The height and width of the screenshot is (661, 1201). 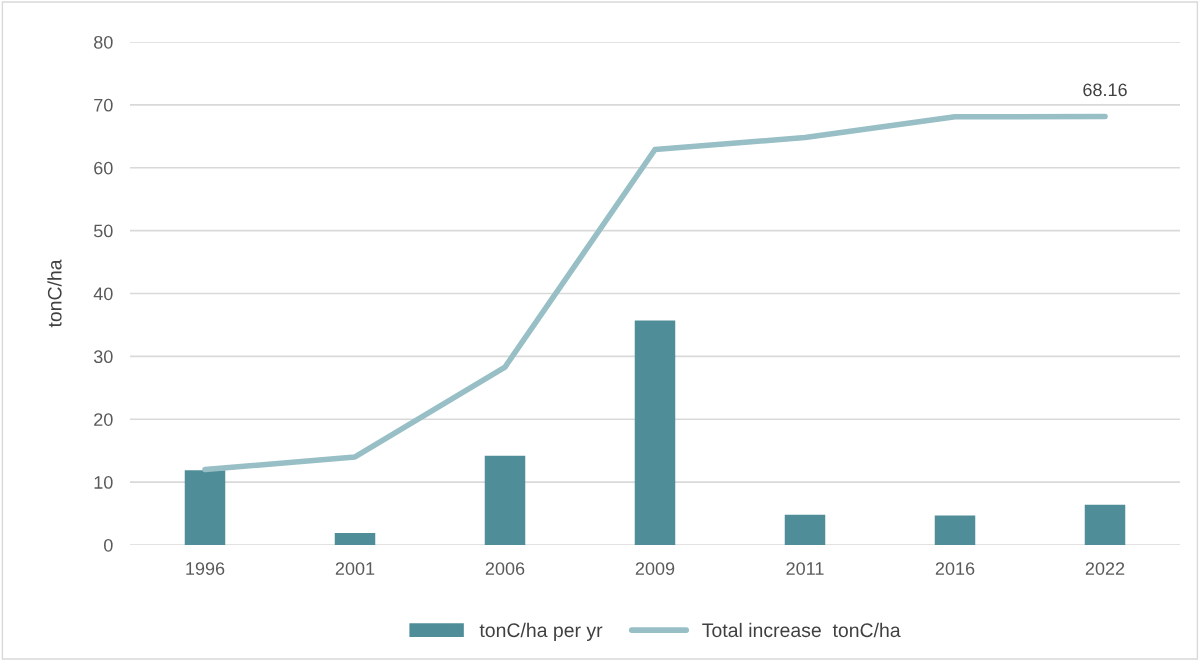 I want to click on x-tick-label: 2011, so click(x=805, y=568).